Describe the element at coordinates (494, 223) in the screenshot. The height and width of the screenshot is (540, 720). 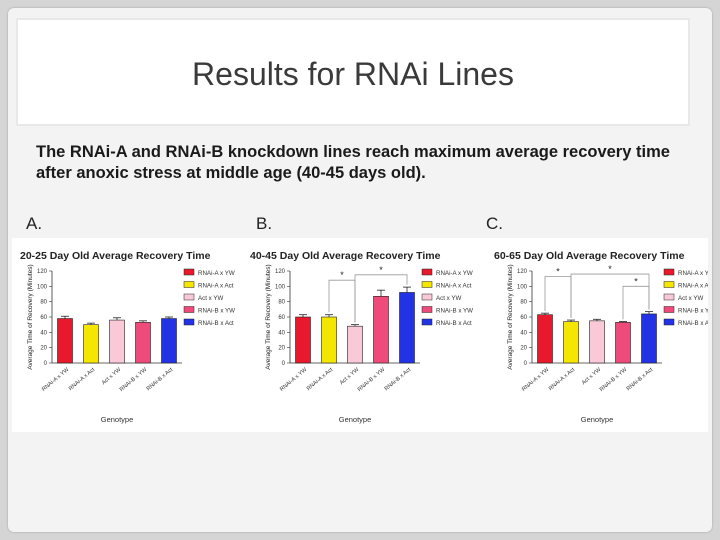
I see `panel-label-c: C.` at that location.